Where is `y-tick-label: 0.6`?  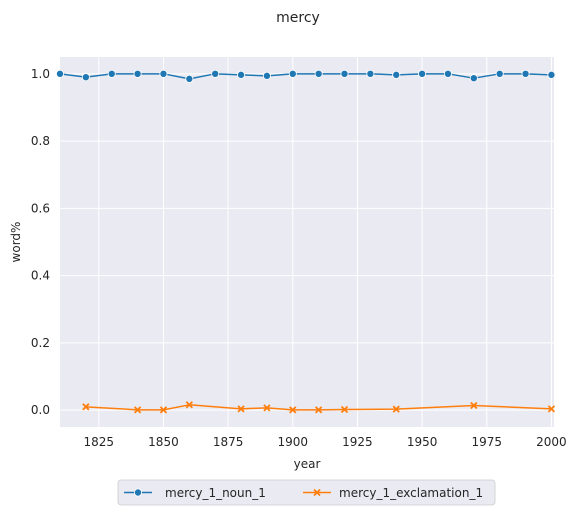 y-tick-label: 0.6 is located at coordinates (40, 208).